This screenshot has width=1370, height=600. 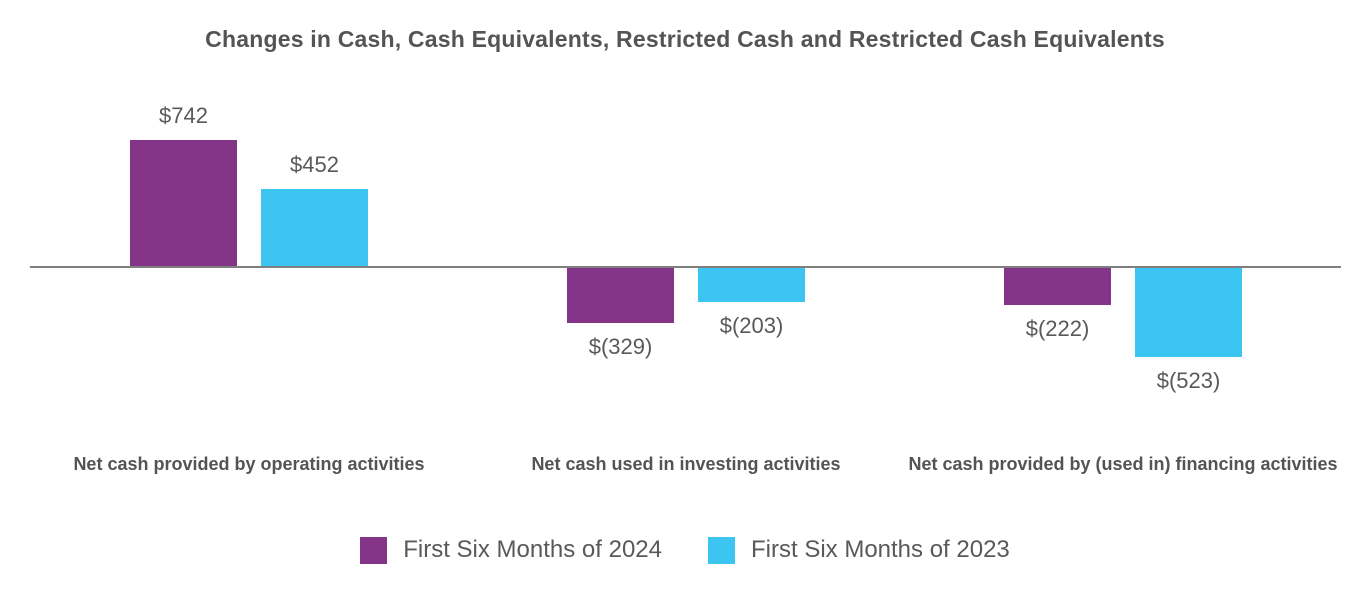 What do you see at coordinates (1188, 380) in the screenshot?
I see `bar-value-label-series1-cat2: $(523)` at bounding box center [1188, 380].